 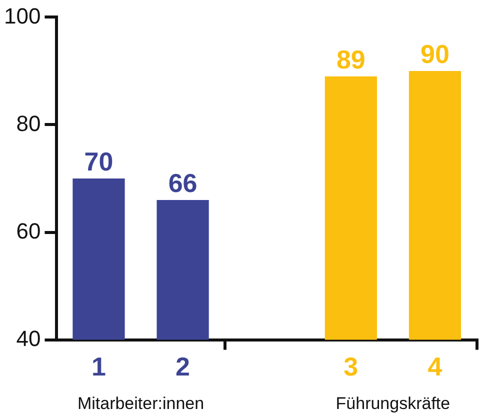 What do you see at coordinates (435, 367) in the screenshot?
I see `x-tick-label: 4` at bounding box center [435, 367].